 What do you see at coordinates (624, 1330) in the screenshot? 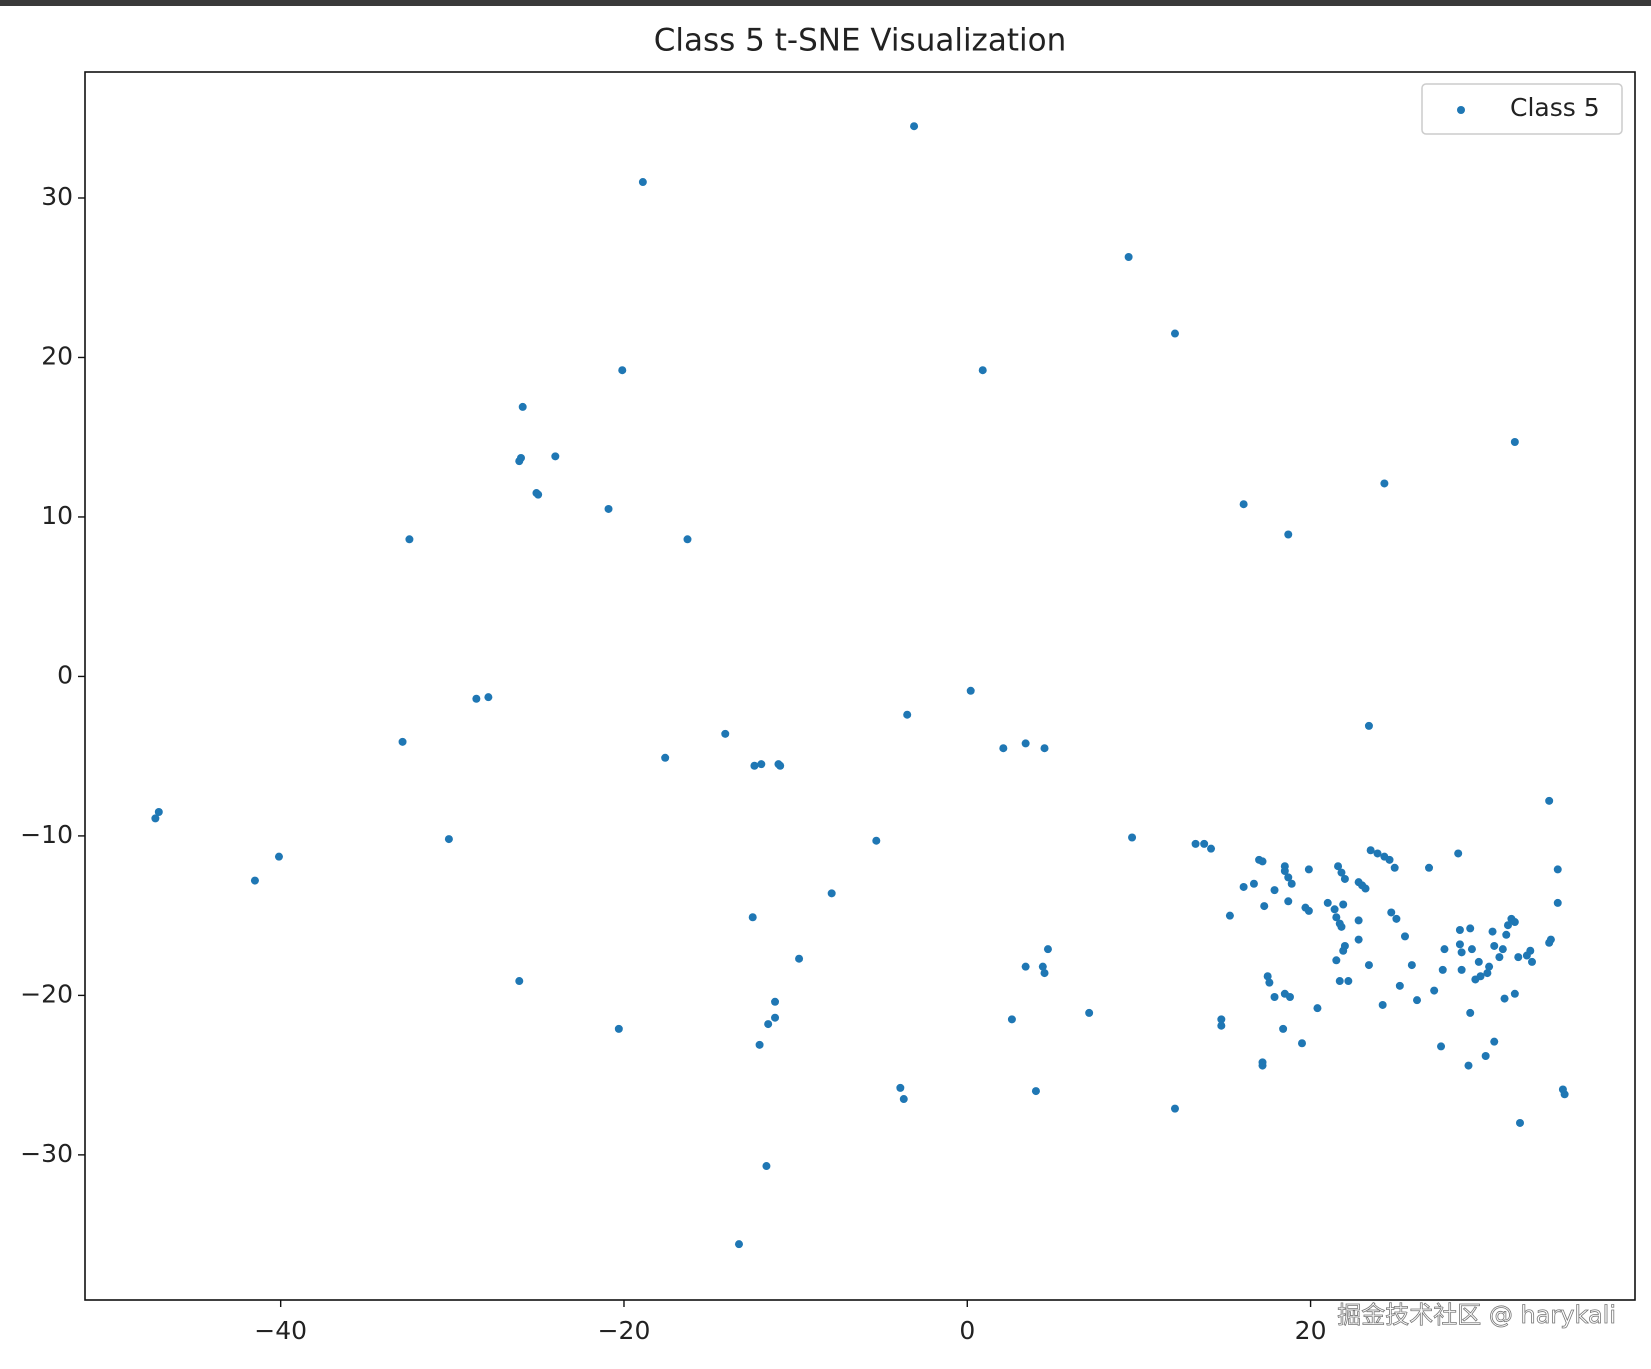
I see `x-tick-label: −20` at bounding box center [624, 1330].